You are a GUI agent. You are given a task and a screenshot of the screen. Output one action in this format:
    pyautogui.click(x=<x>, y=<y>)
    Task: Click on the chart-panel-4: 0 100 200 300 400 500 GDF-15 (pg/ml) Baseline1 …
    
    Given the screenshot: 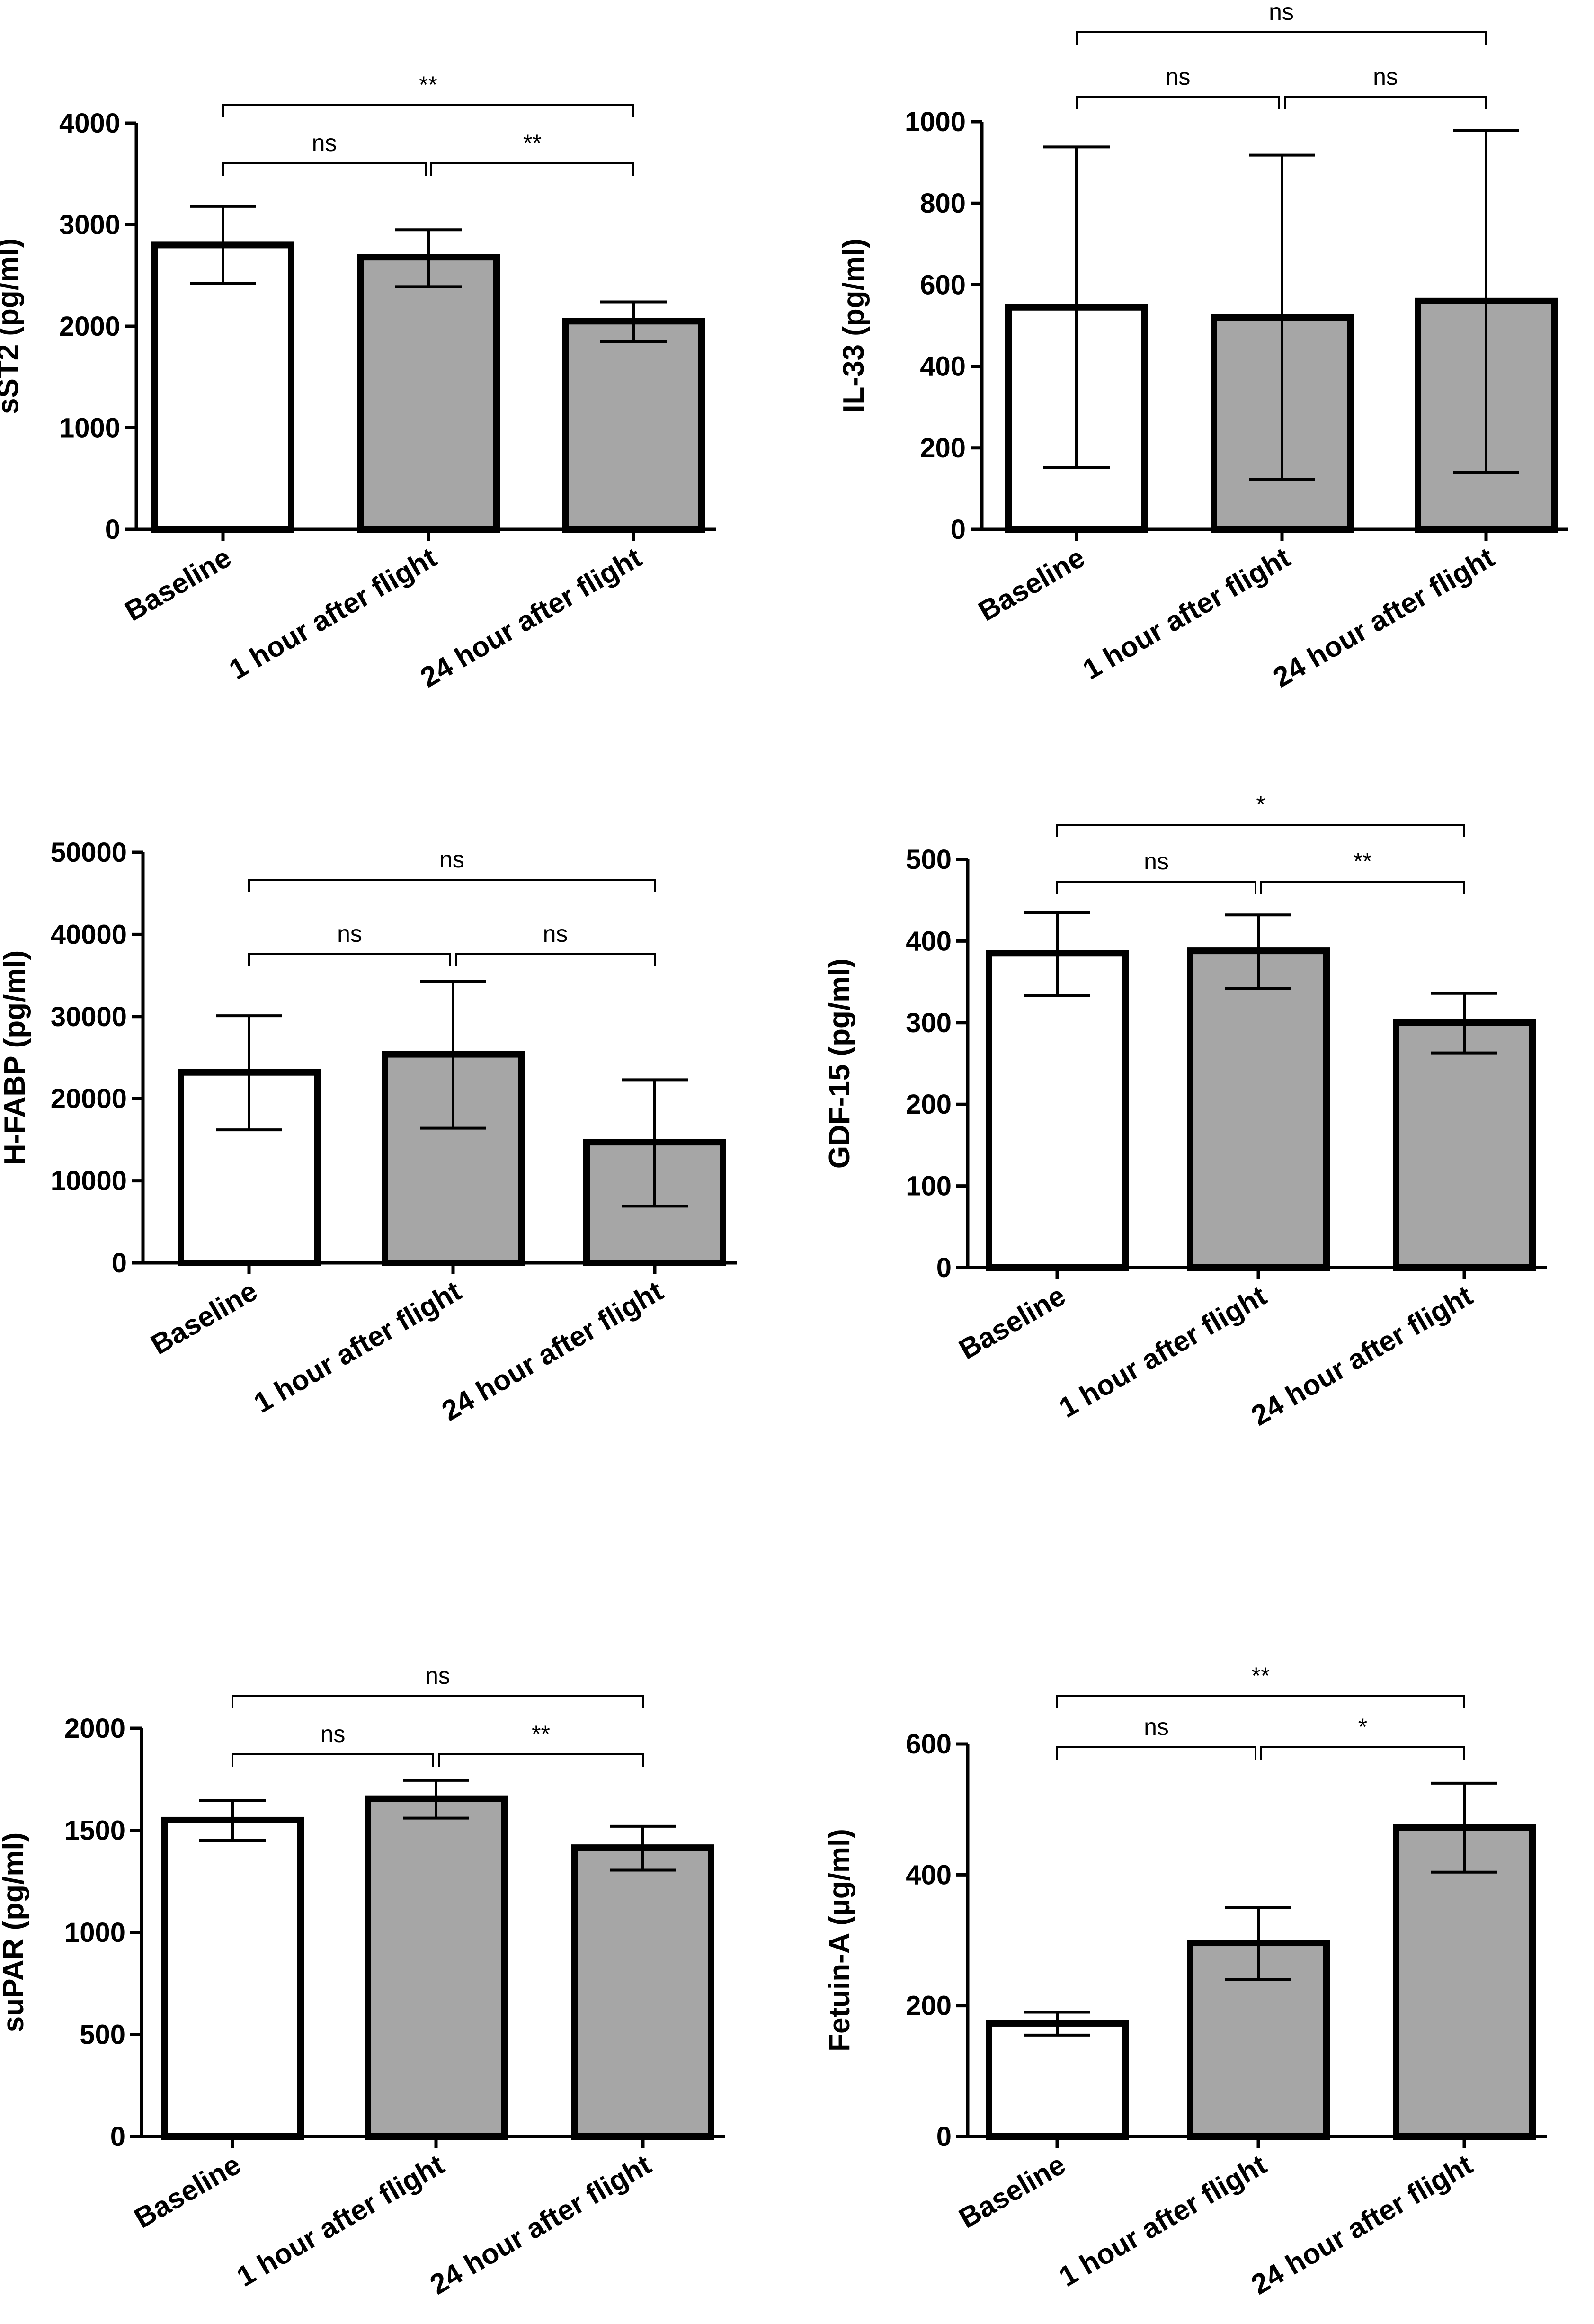 What is the action you would take?
    pyautogui.click(x=1185, y=1112)
    